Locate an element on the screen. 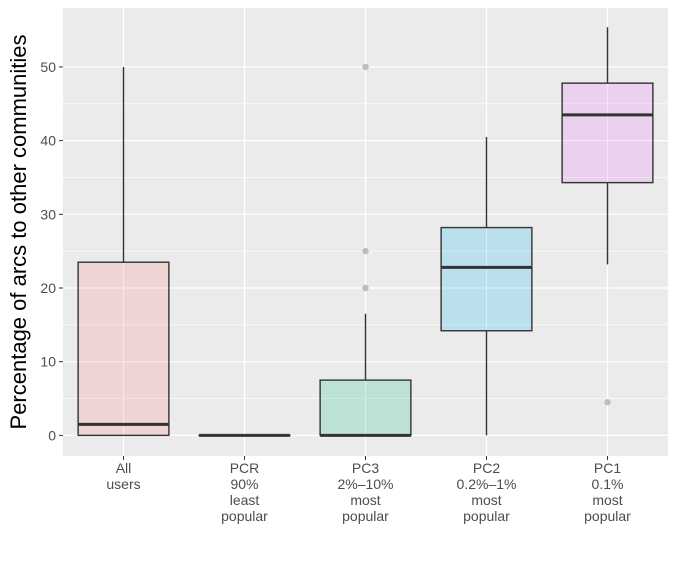 The image size is (677, 564). x-tick-label: PC3 2%–10% most popular is located at coordinates (365, 492).